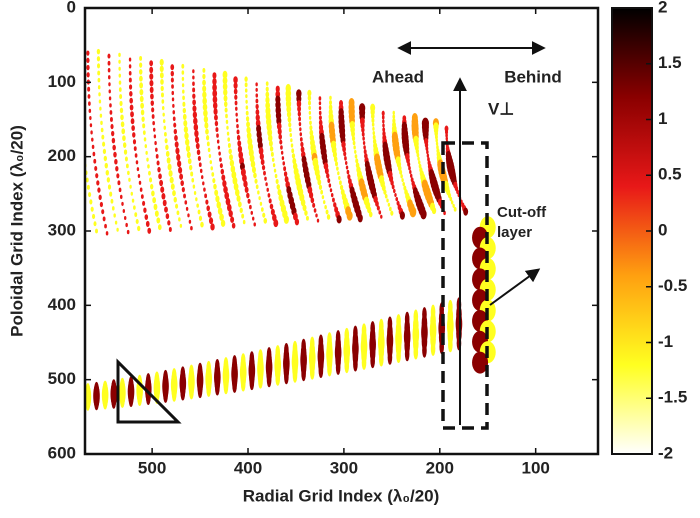 The image size is (700, 518). Describe the element at coordinates (341, 495) in the screenshot. I see `x-axis-label: Radial Grid Index (λ₀/20)` at that location.